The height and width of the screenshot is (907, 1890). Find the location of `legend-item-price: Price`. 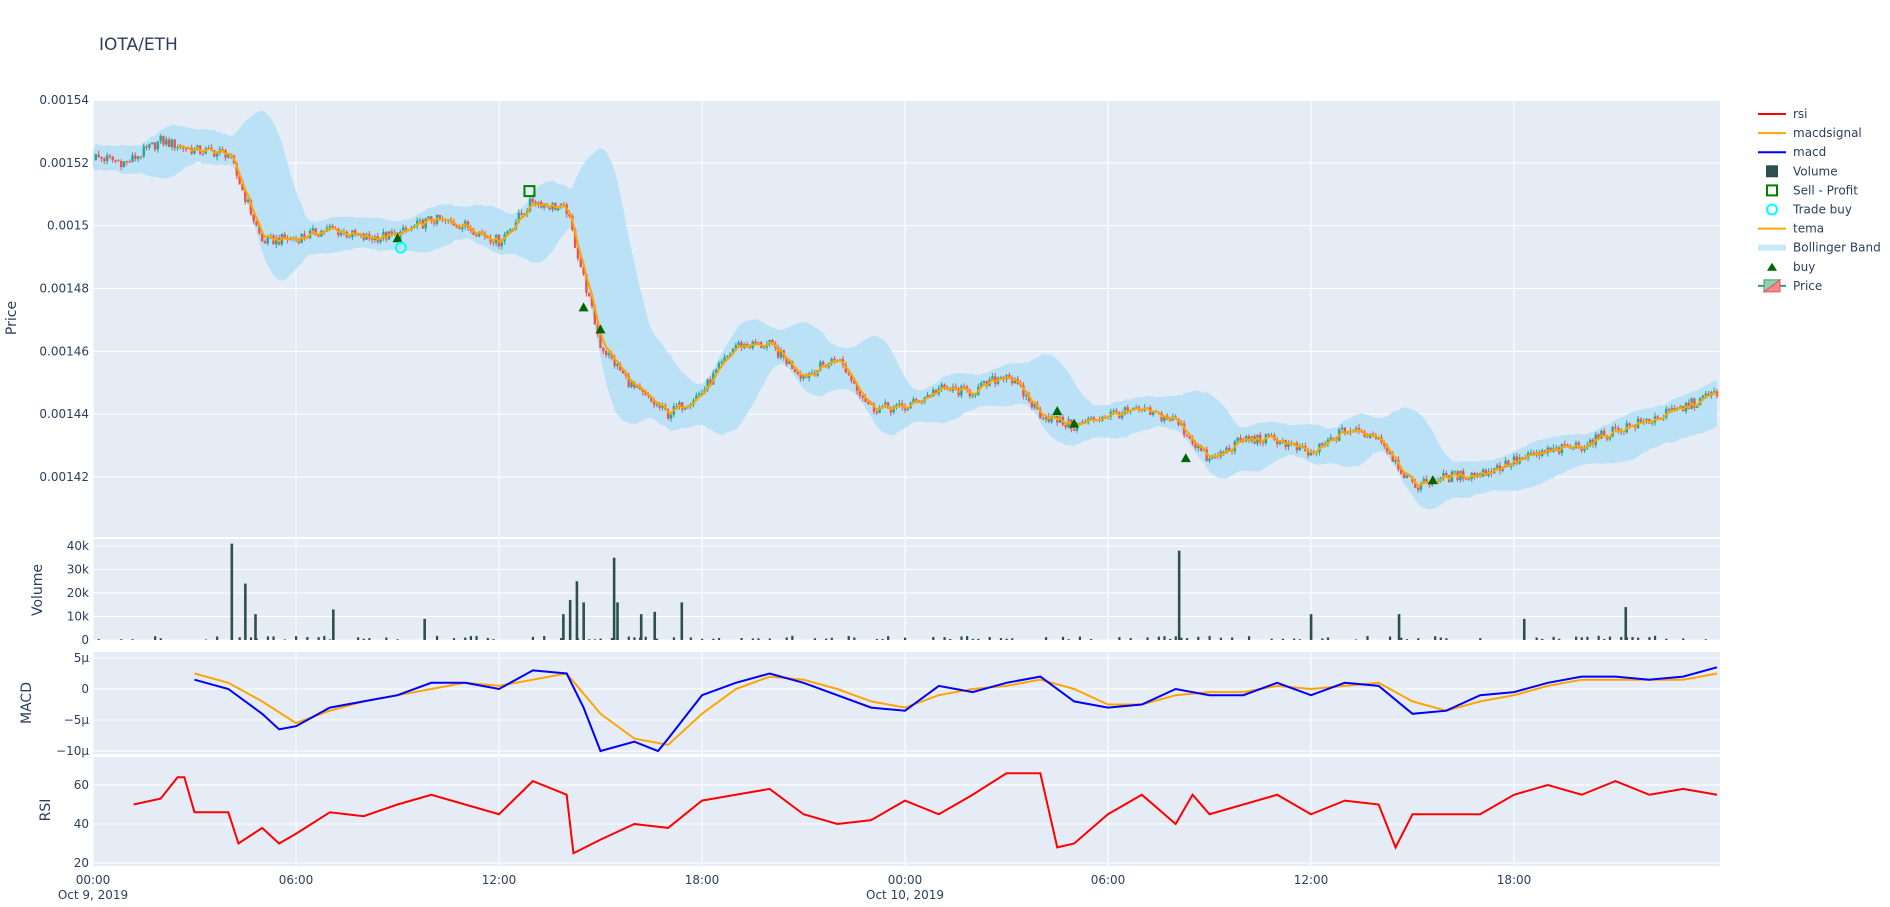

legend-item-price: Price is located at coordinates (1790, 286).